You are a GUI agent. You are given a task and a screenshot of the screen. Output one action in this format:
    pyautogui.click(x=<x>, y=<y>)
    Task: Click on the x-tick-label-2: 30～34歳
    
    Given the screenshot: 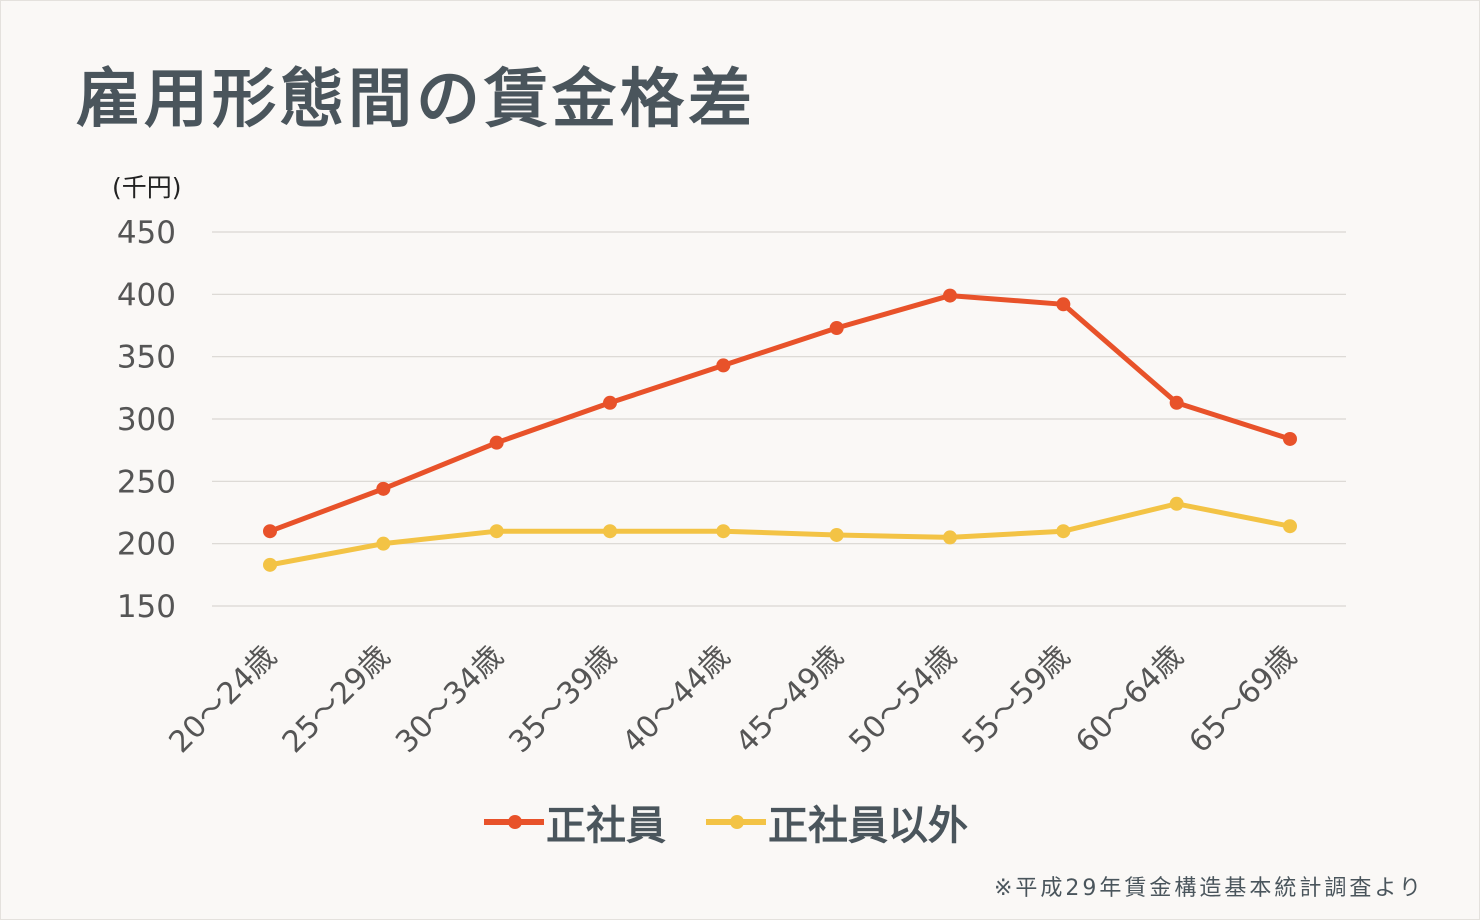 What is the action you would take?
    pyautogui.click(x=449, y=699)
    